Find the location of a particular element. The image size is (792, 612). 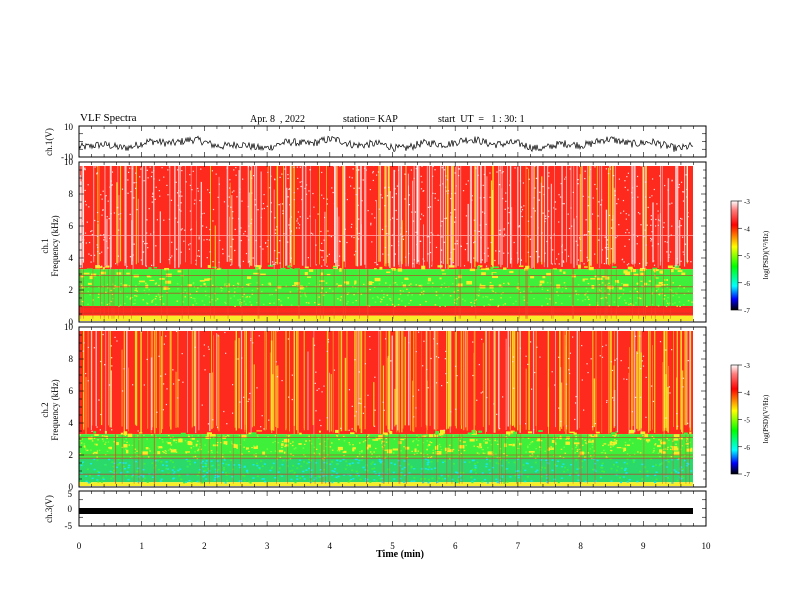

y-tick-label: 0 is located at coordinates (71, 487).